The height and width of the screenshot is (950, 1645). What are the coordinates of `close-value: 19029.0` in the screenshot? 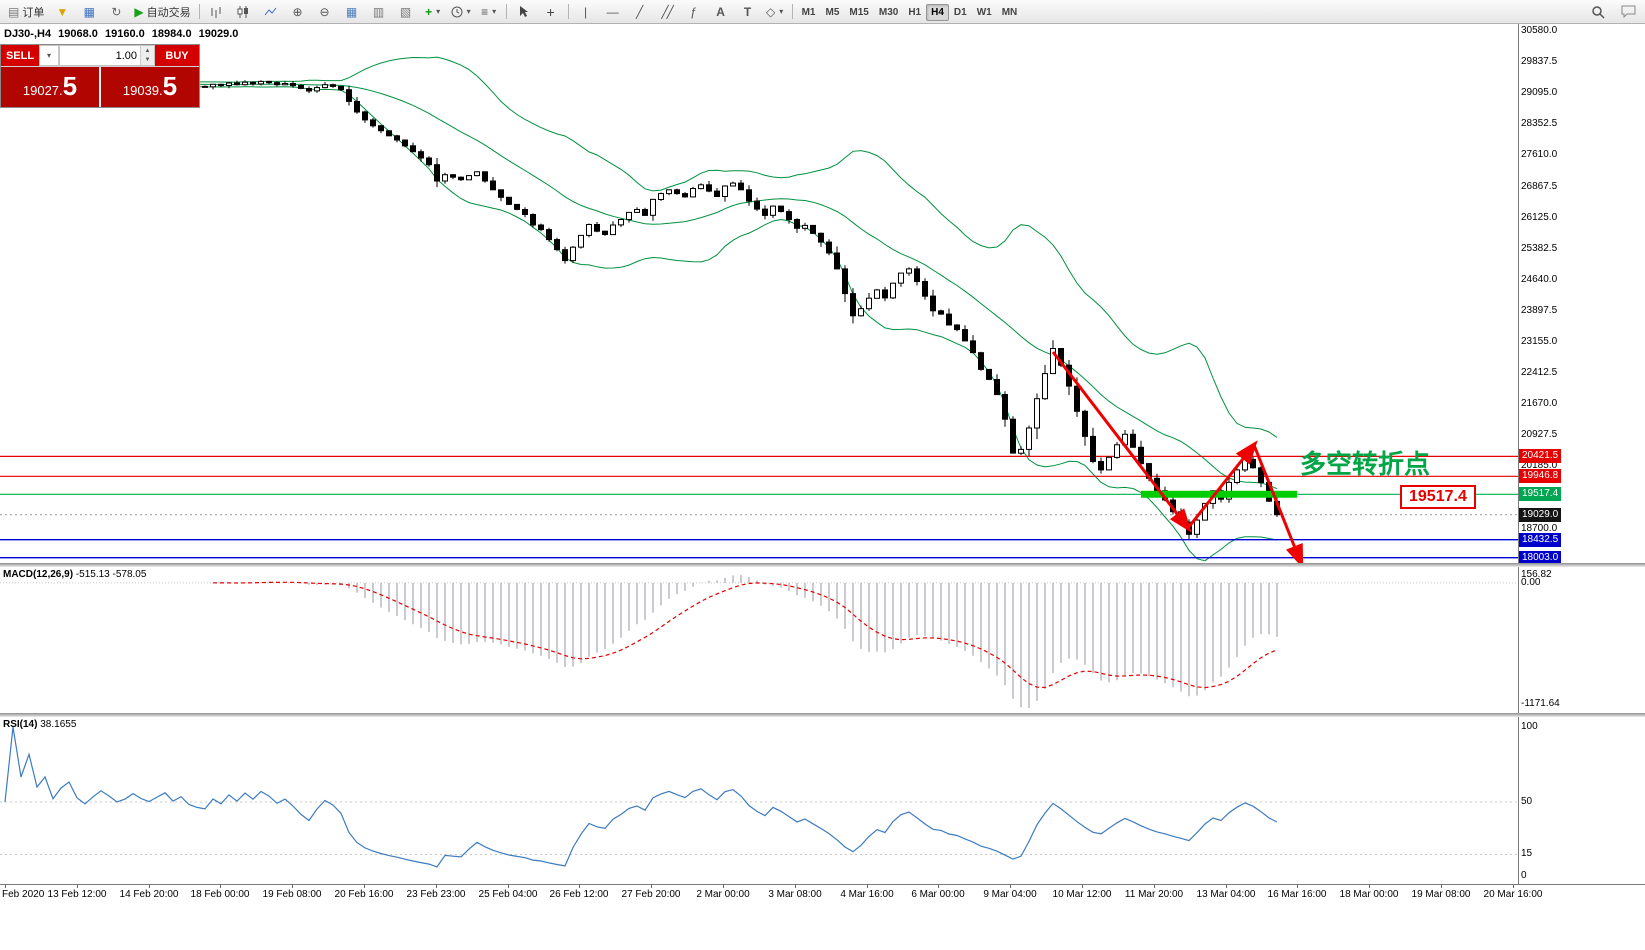 It's located at (218, 34).